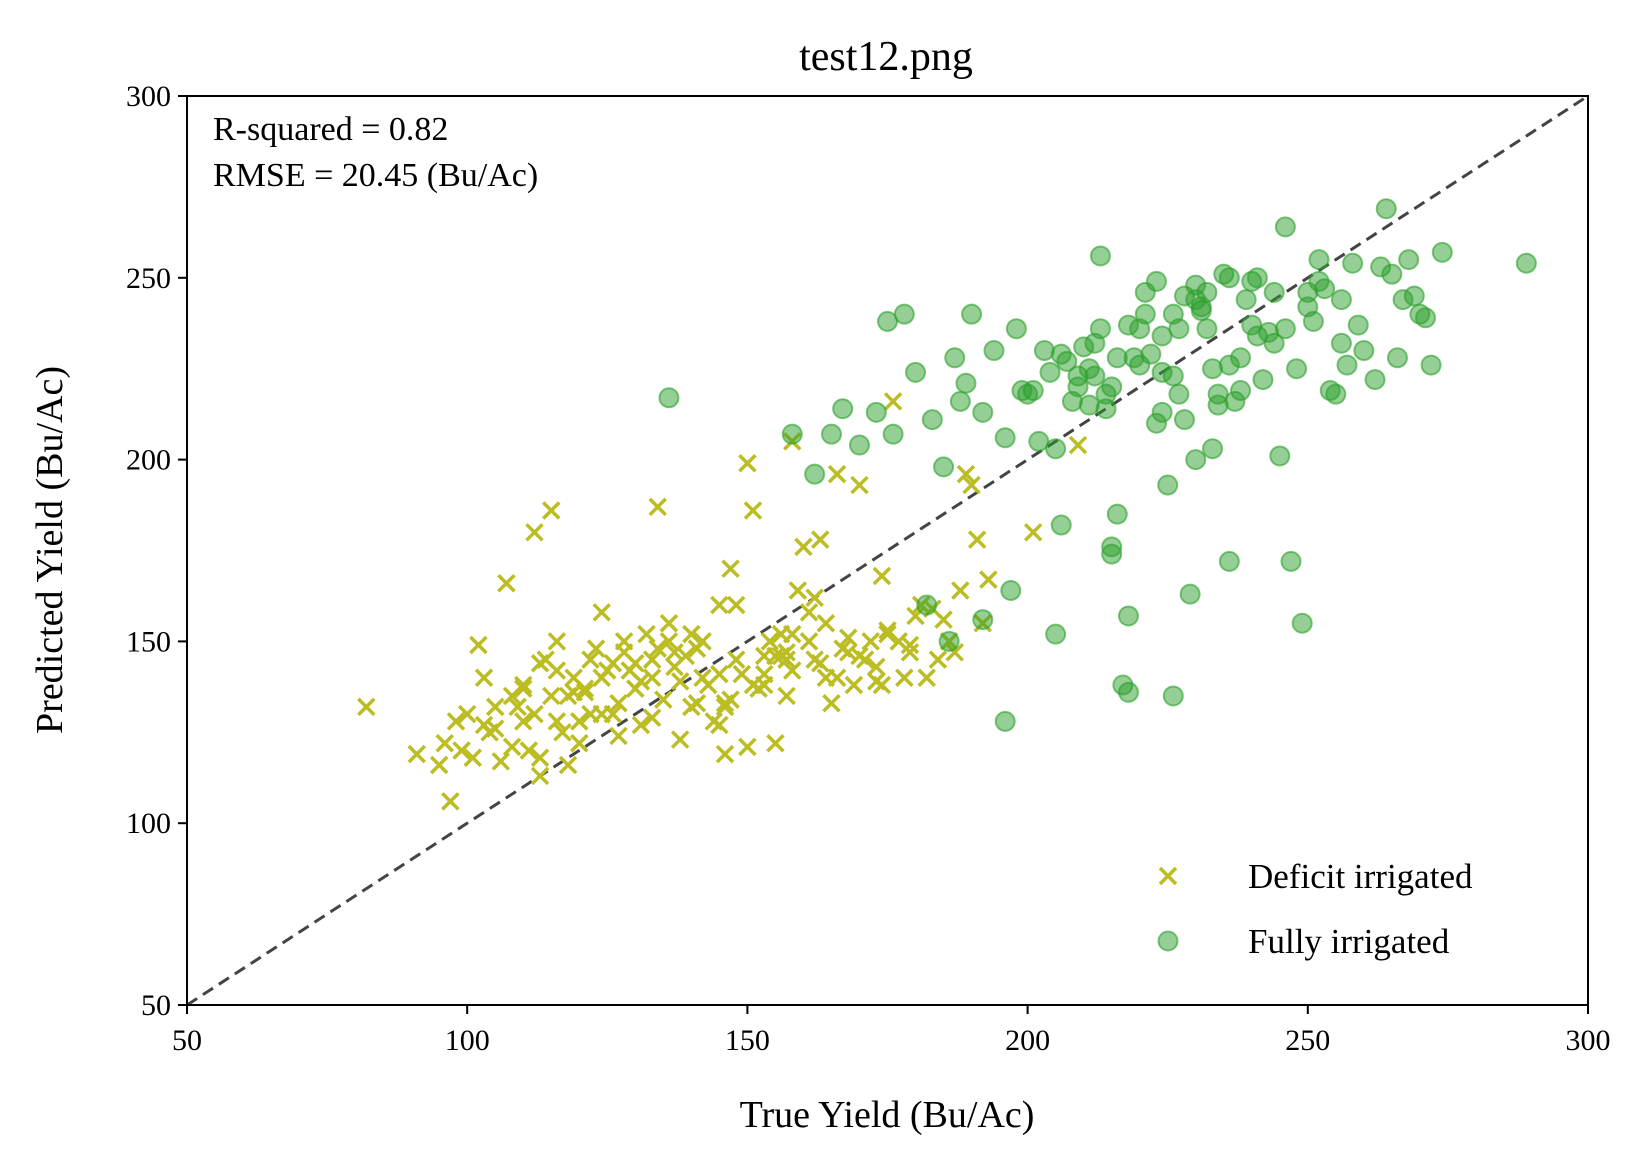 Image resolution: width=1640 pixels, height=1161 pixels. What do you see at coordinates (330, 129) in the screenshot?
I see `r-squared-annotation: R-squared = 0.82` at bounding box center [330, 129].